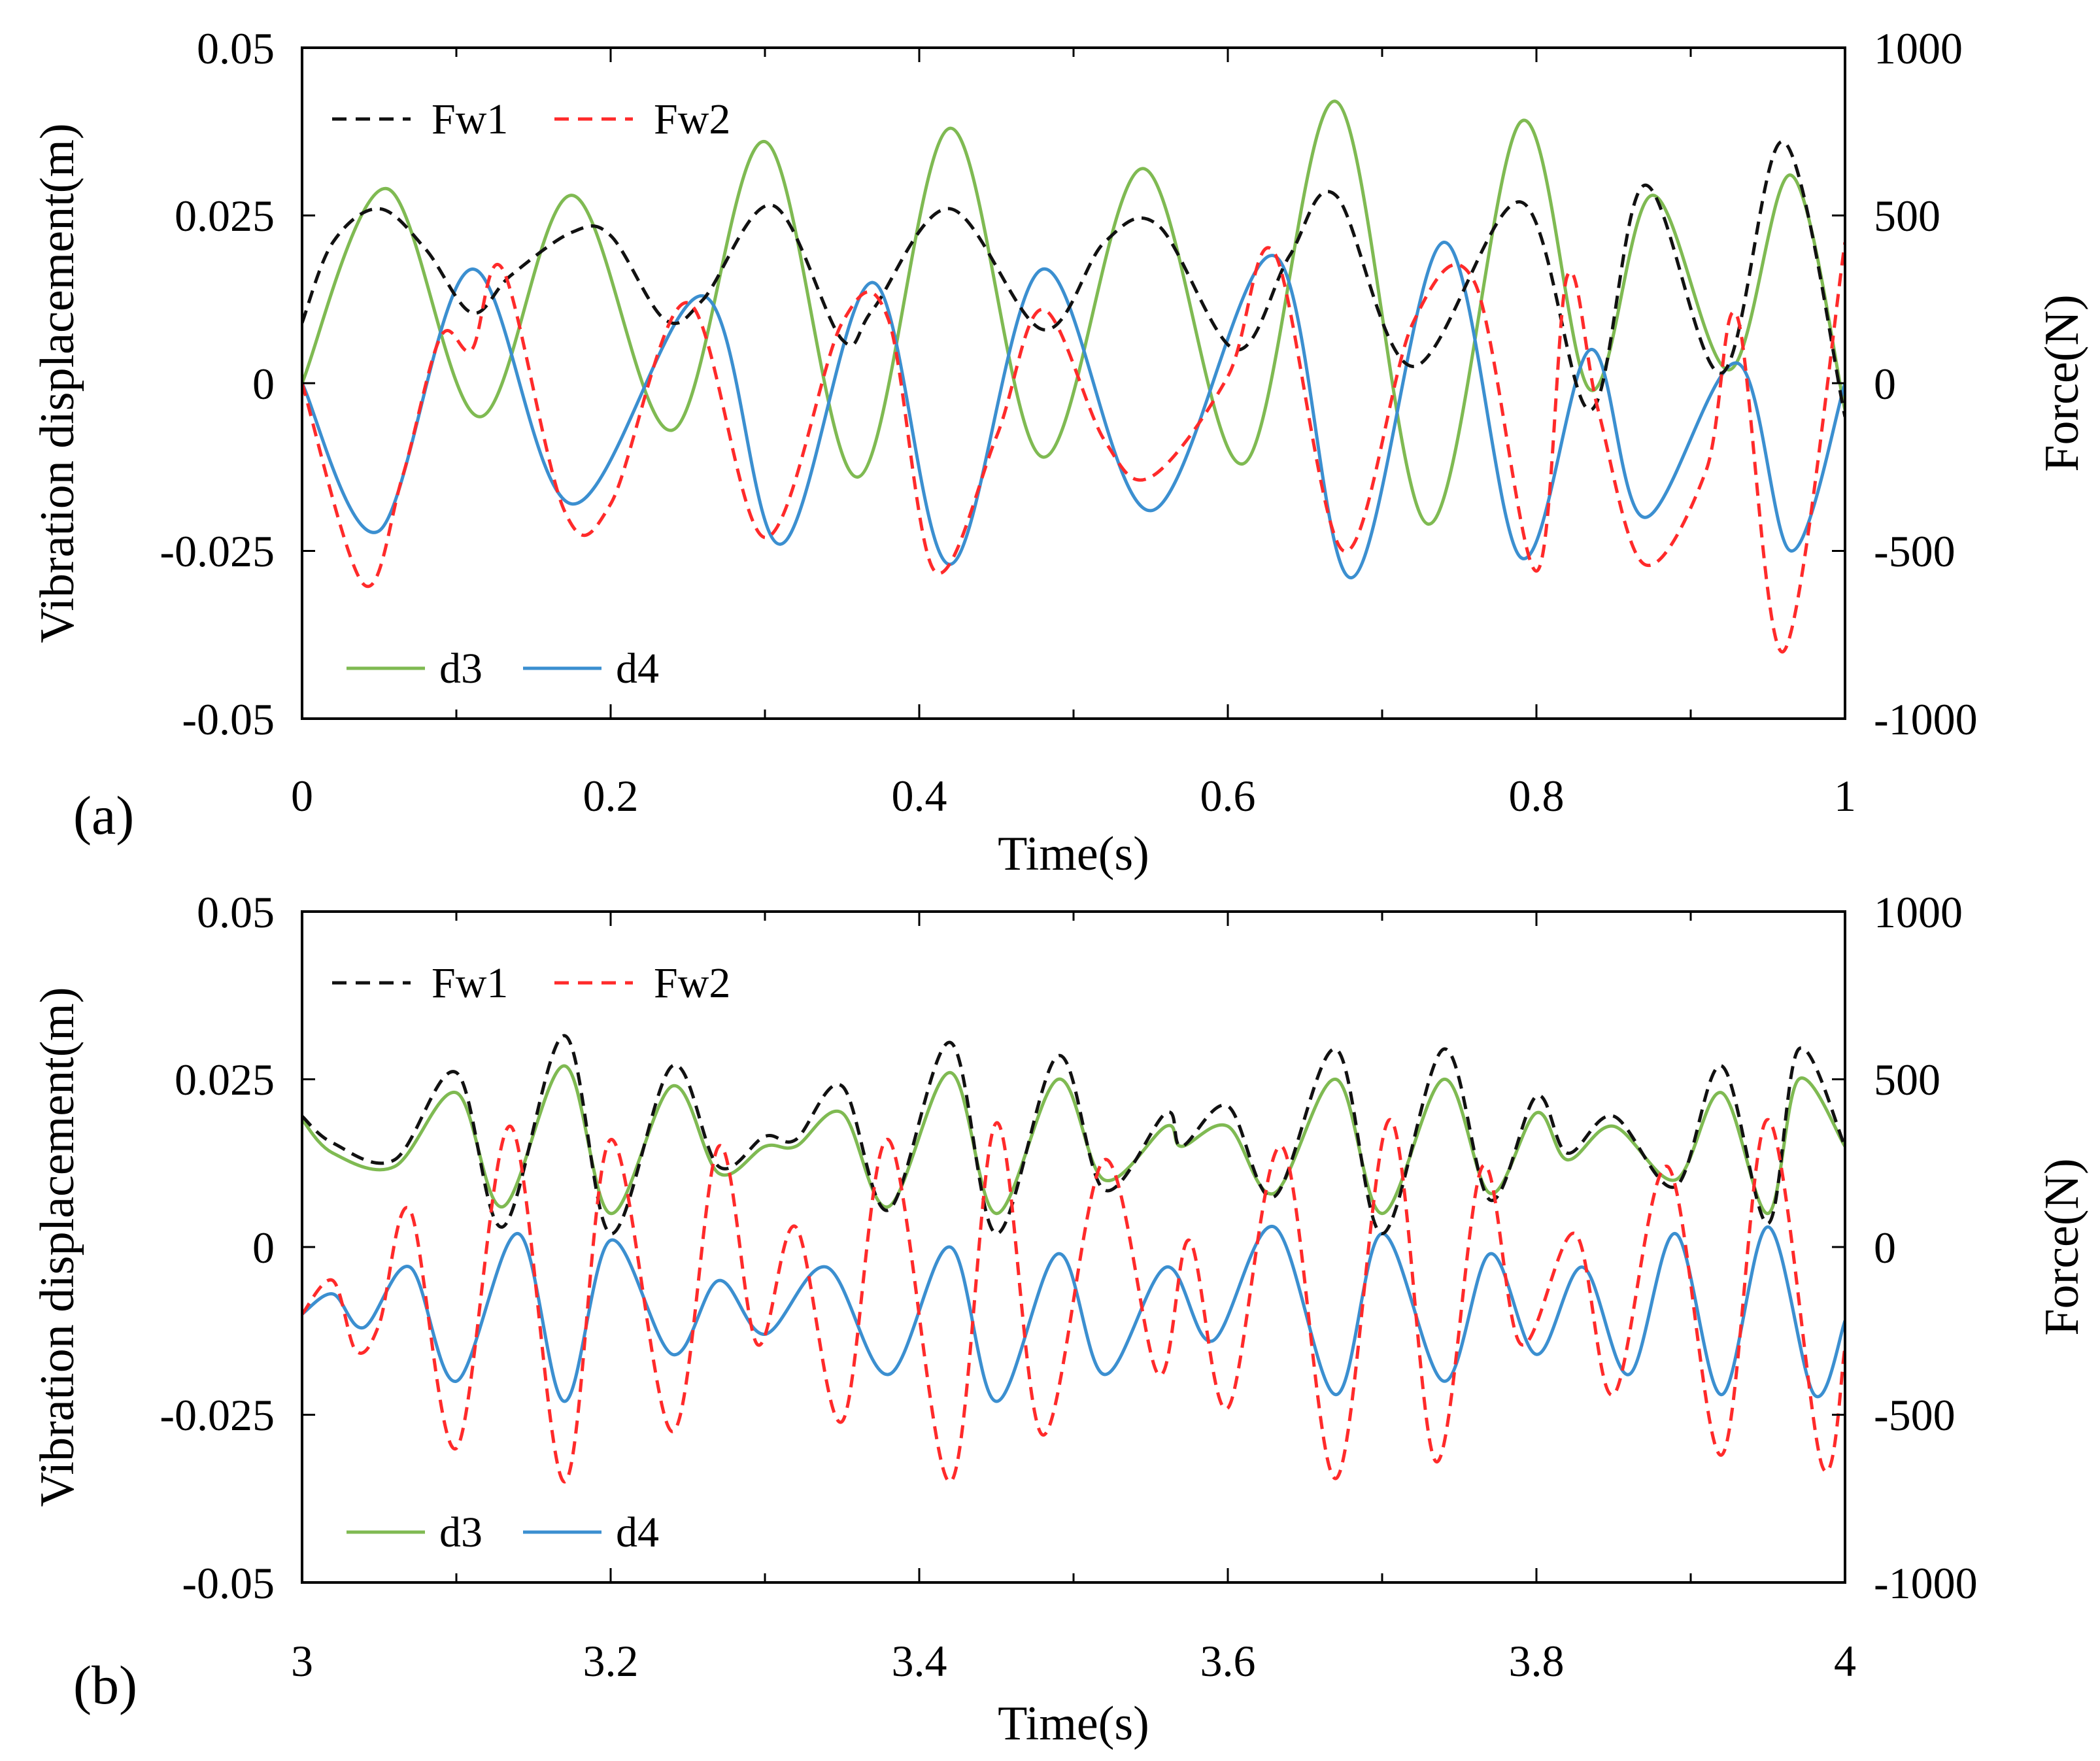  Describe the element at coordinates (1845, 1661) in the screenshot. I see `x-tick-label: 4` at that location.